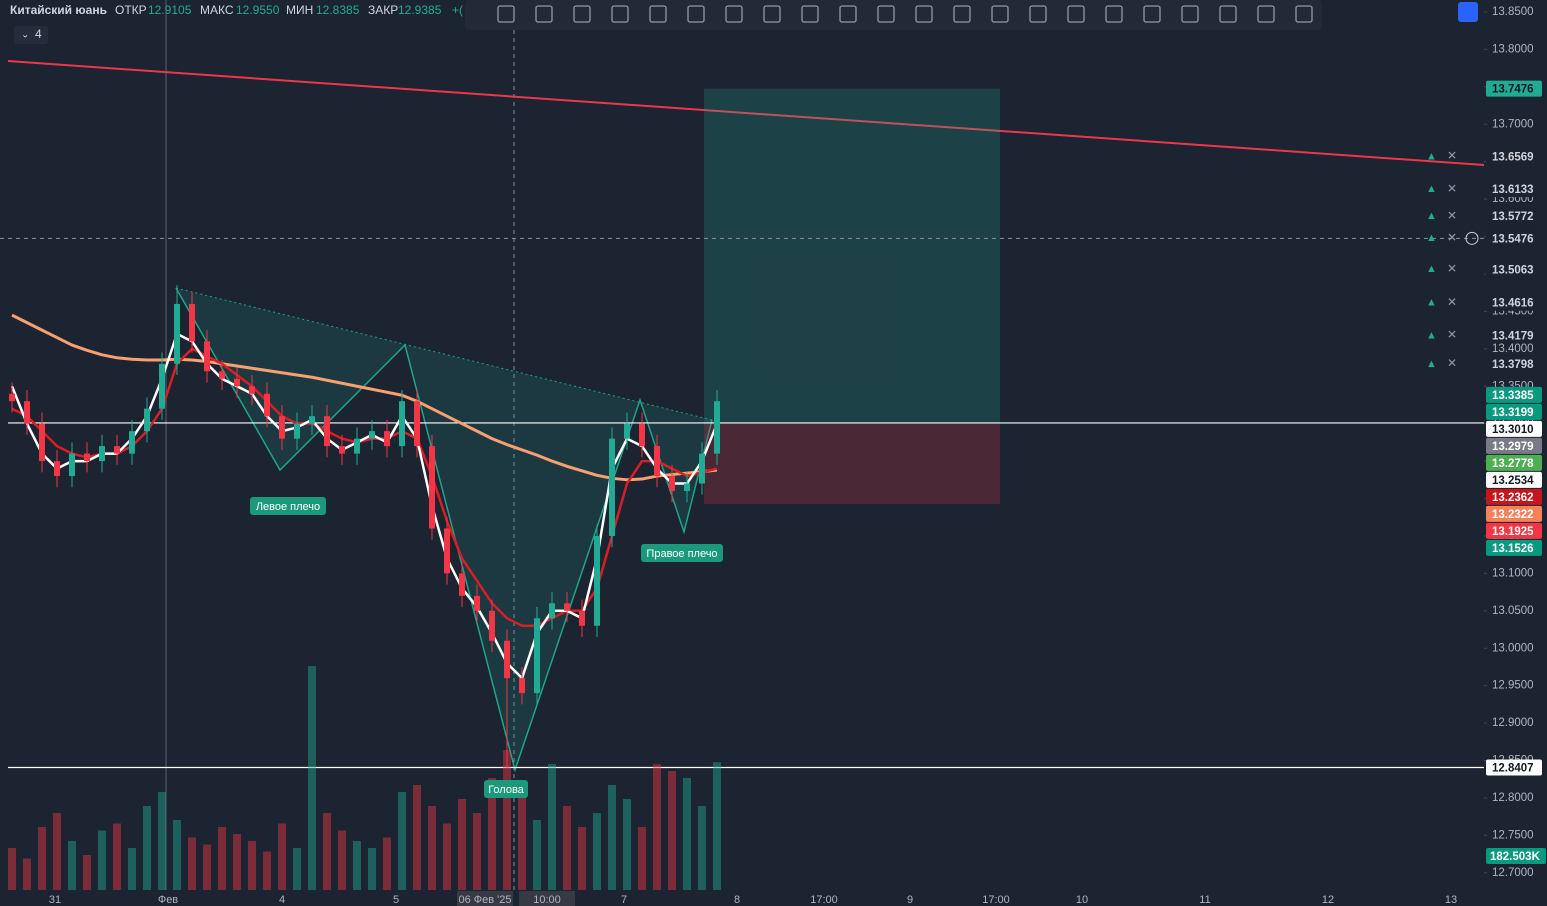  Describe the element at coordinates (1513, 336) in the screenshot. I see `price-label: 13.4179` at that location.